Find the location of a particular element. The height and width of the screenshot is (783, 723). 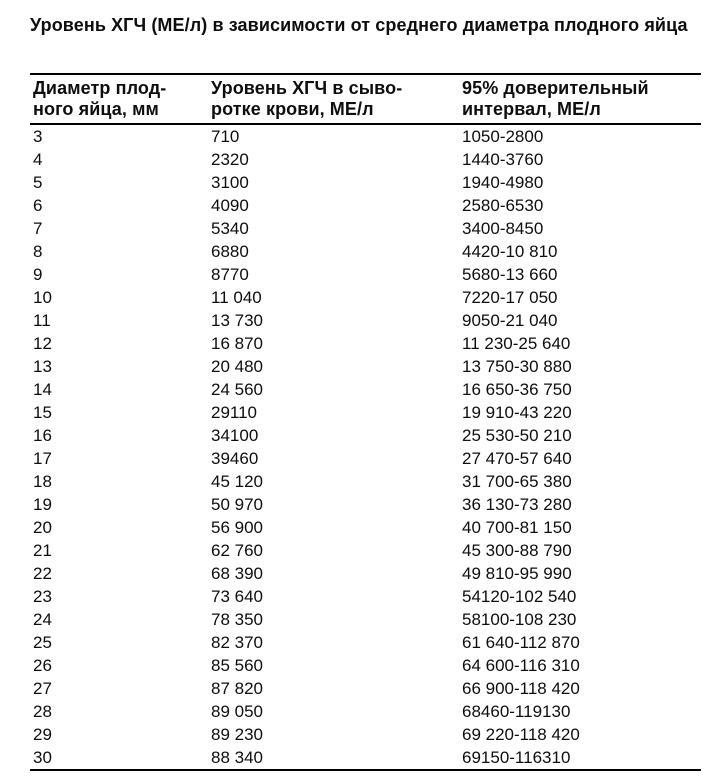

table-row: 4 2320 1440-3760 is located at coordinates (365, 159).